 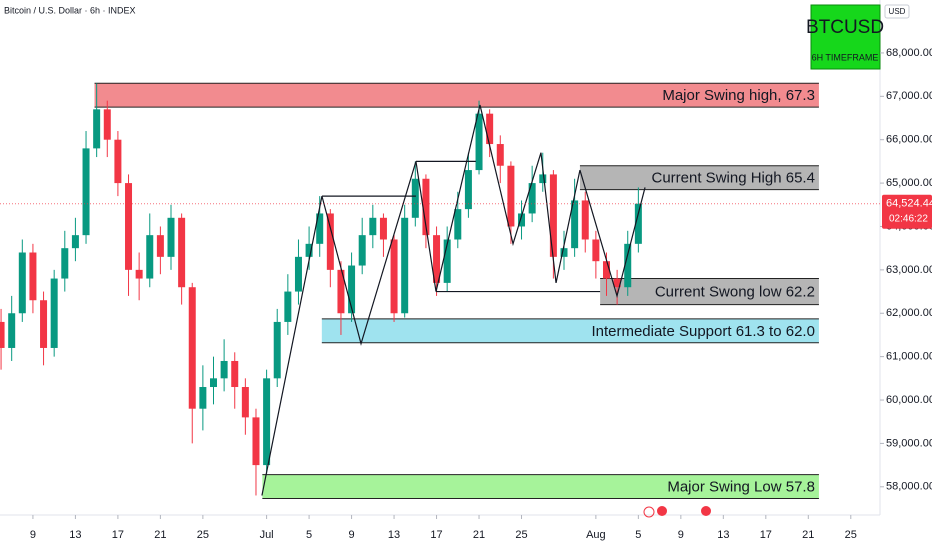 I want to click on y-tick-label: 61,000.00, so click(x=909, y=357).